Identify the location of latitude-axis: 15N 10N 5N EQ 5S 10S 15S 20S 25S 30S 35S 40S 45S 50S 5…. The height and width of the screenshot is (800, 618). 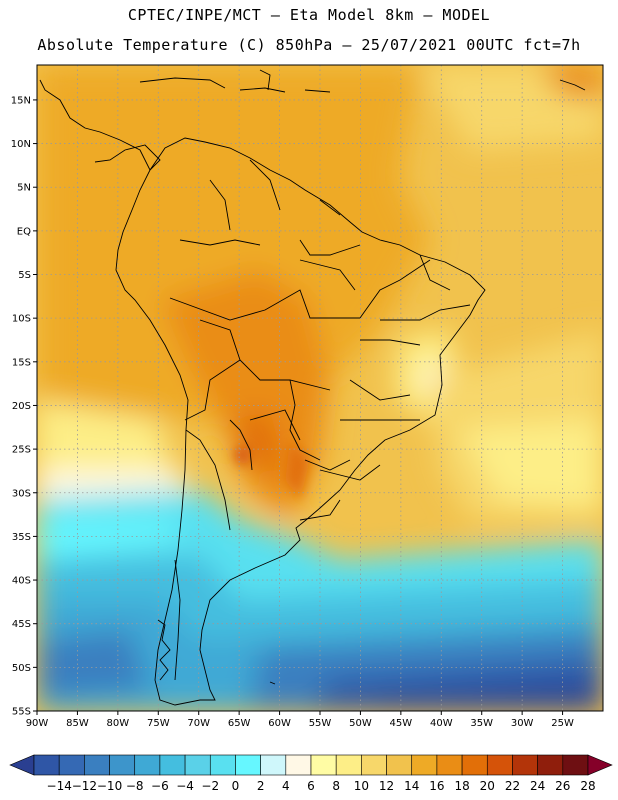
(24, 406).